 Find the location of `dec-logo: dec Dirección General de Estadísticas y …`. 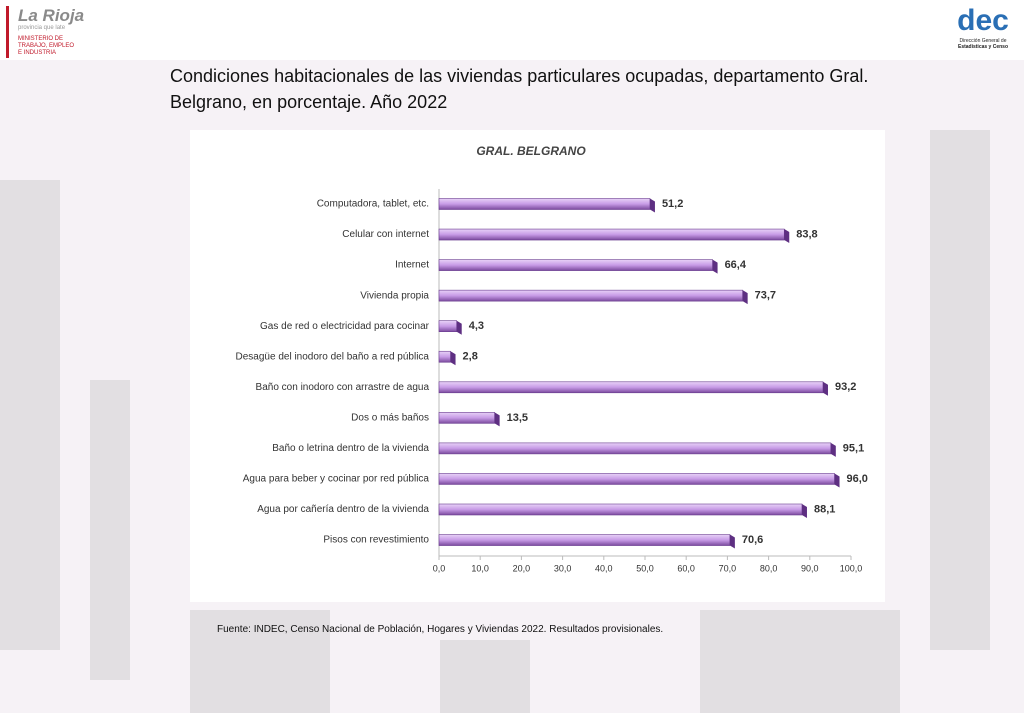

dec-logo: dec Dirección General de Estadísticas y … is located at coordinates (983, 31).